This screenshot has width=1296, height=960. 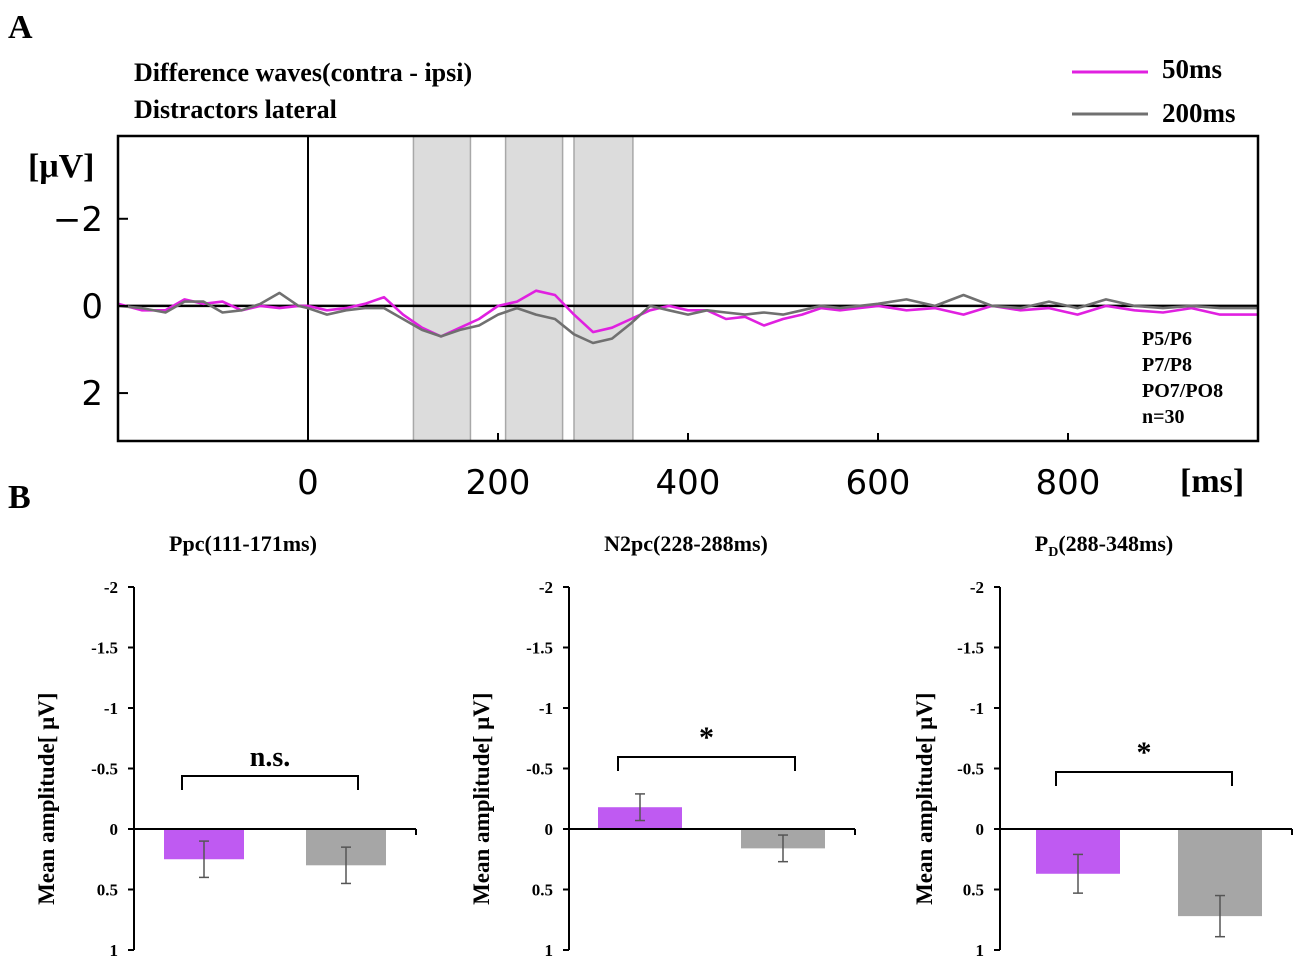 I want to click on legend-label-200ms: 200ms, so click(x=1199, y=113).